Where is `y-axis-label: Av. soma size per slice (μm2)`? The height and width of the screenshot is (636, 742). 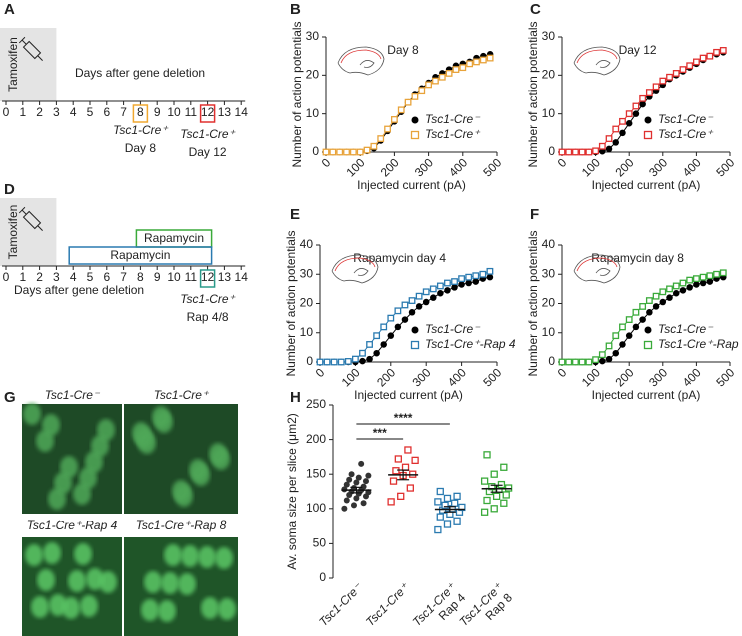 y-axis-label: Av. soma size per slice (μm2) is located at coordinates (292, 491).